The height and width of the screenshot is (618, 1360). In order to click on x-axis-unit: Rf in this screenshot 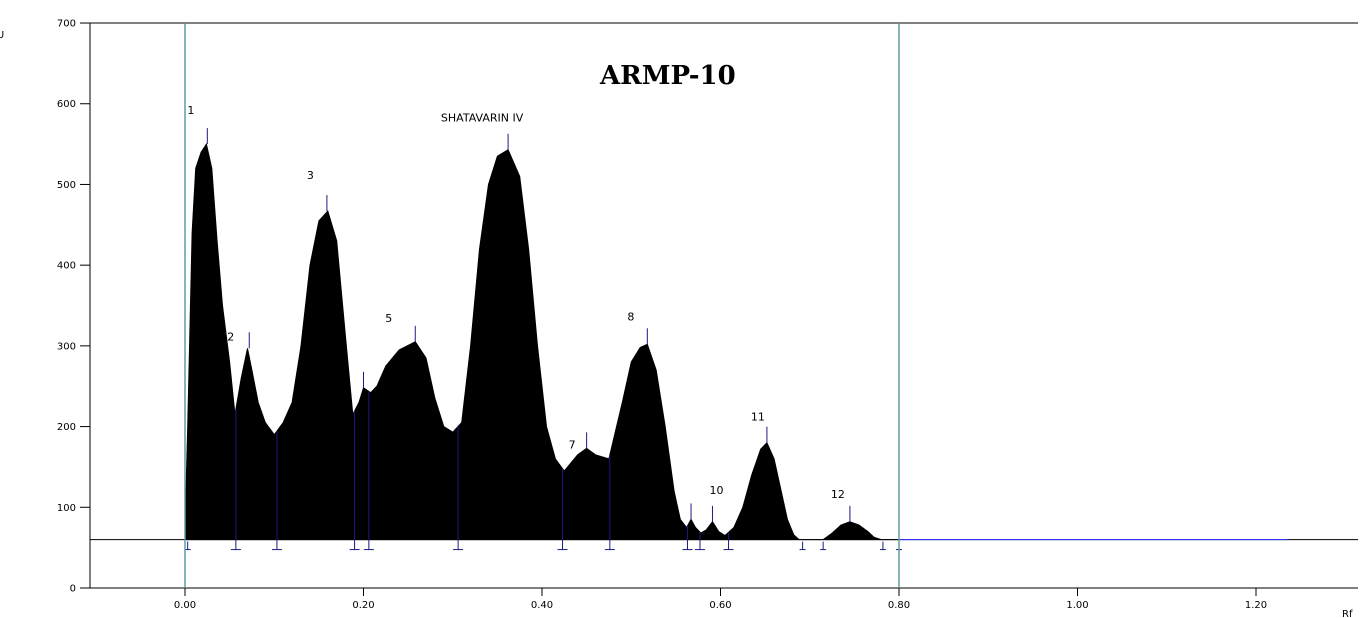, I will do `click(1347, 613)`.